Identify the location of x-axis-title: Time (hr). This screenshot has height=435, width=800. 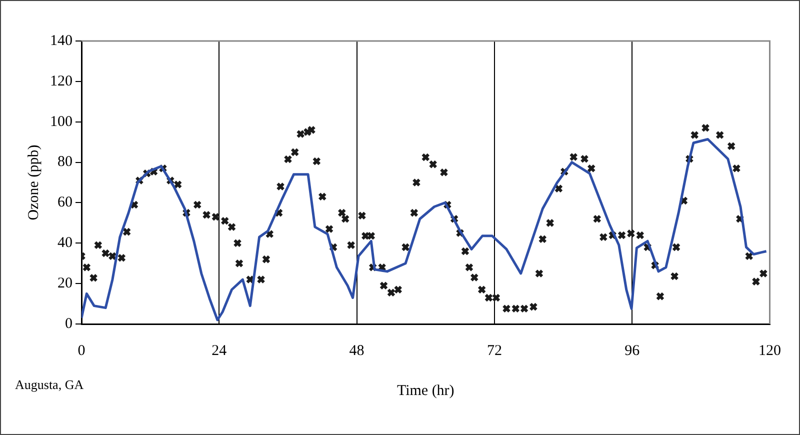
(425, 390).